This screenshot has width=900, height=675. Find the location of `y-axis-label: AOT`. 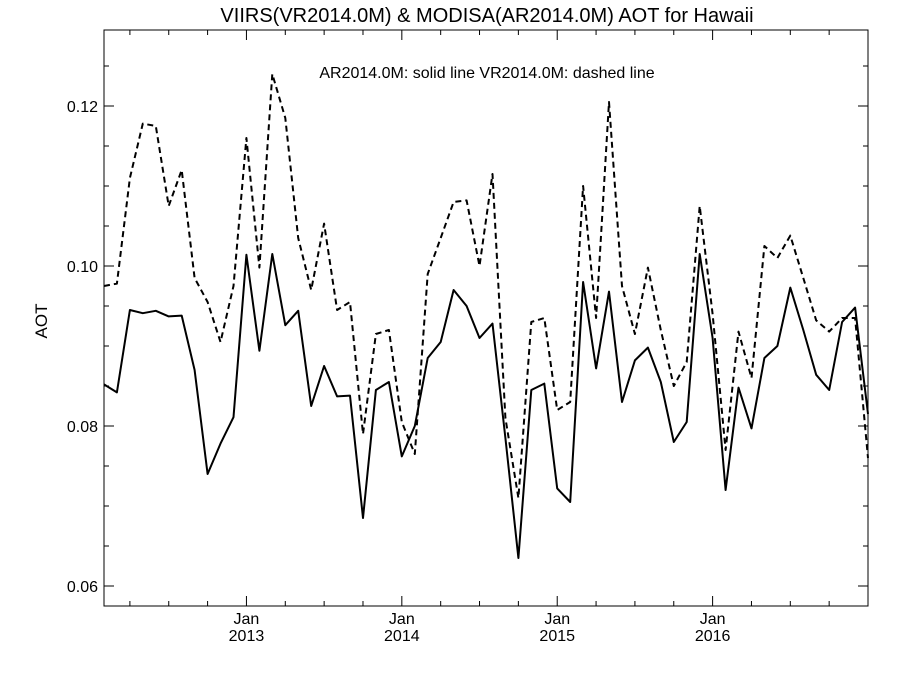

y-axis-label: AOT is located at coordinates (41, 321).